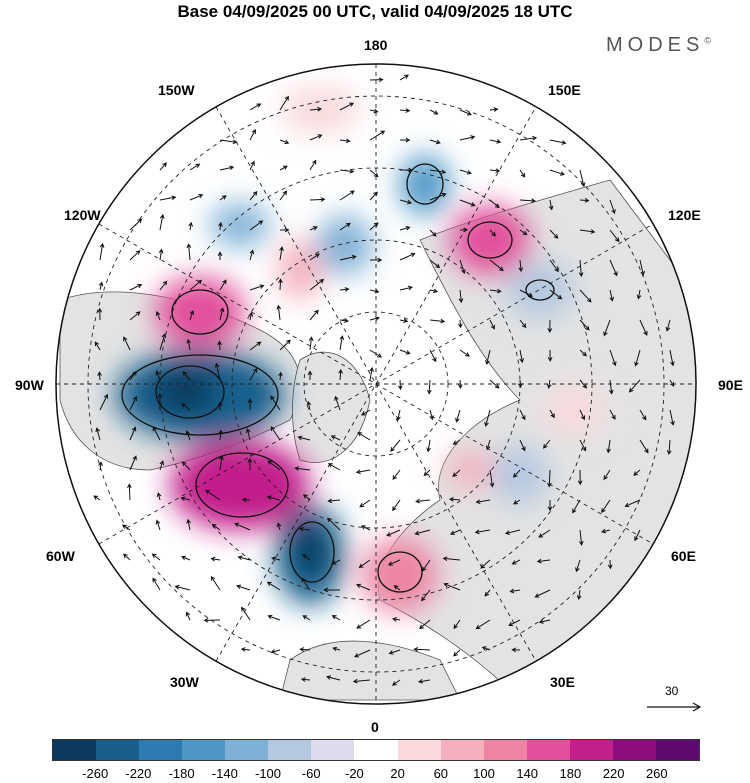 This screenshot has height=783, width=750. What do you see at coordinates (656, 773) in the screenshot?
I see `colorbar-tick-label: 260` at bounding box center [656, 773].